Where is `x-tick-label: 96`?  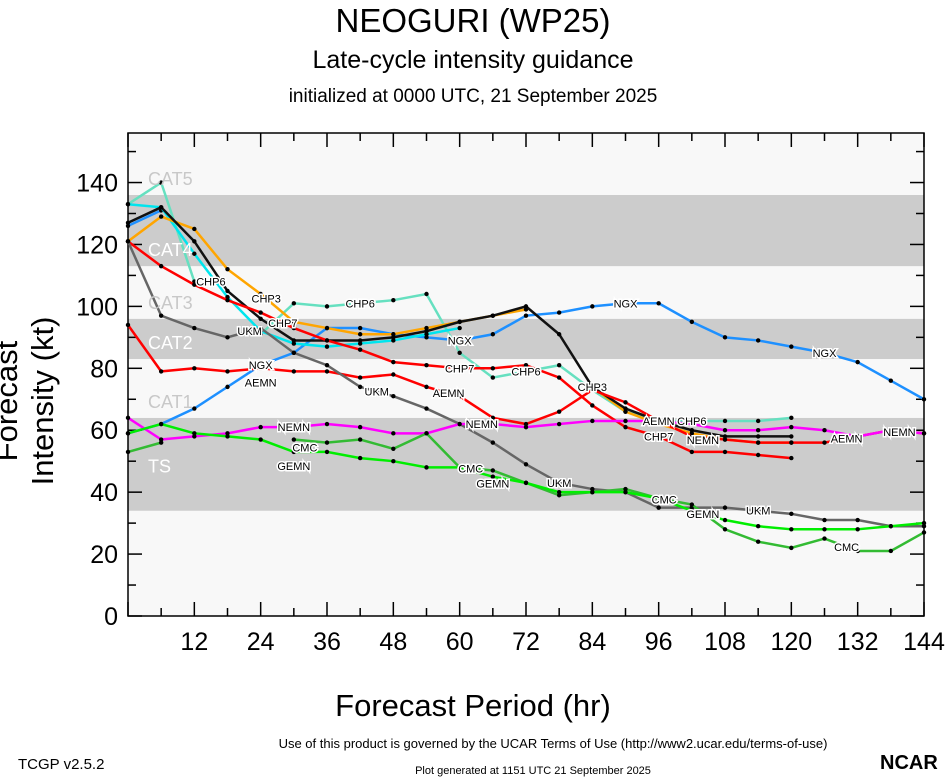 x-tick-label: 96 is located at coordinates (659, 642).